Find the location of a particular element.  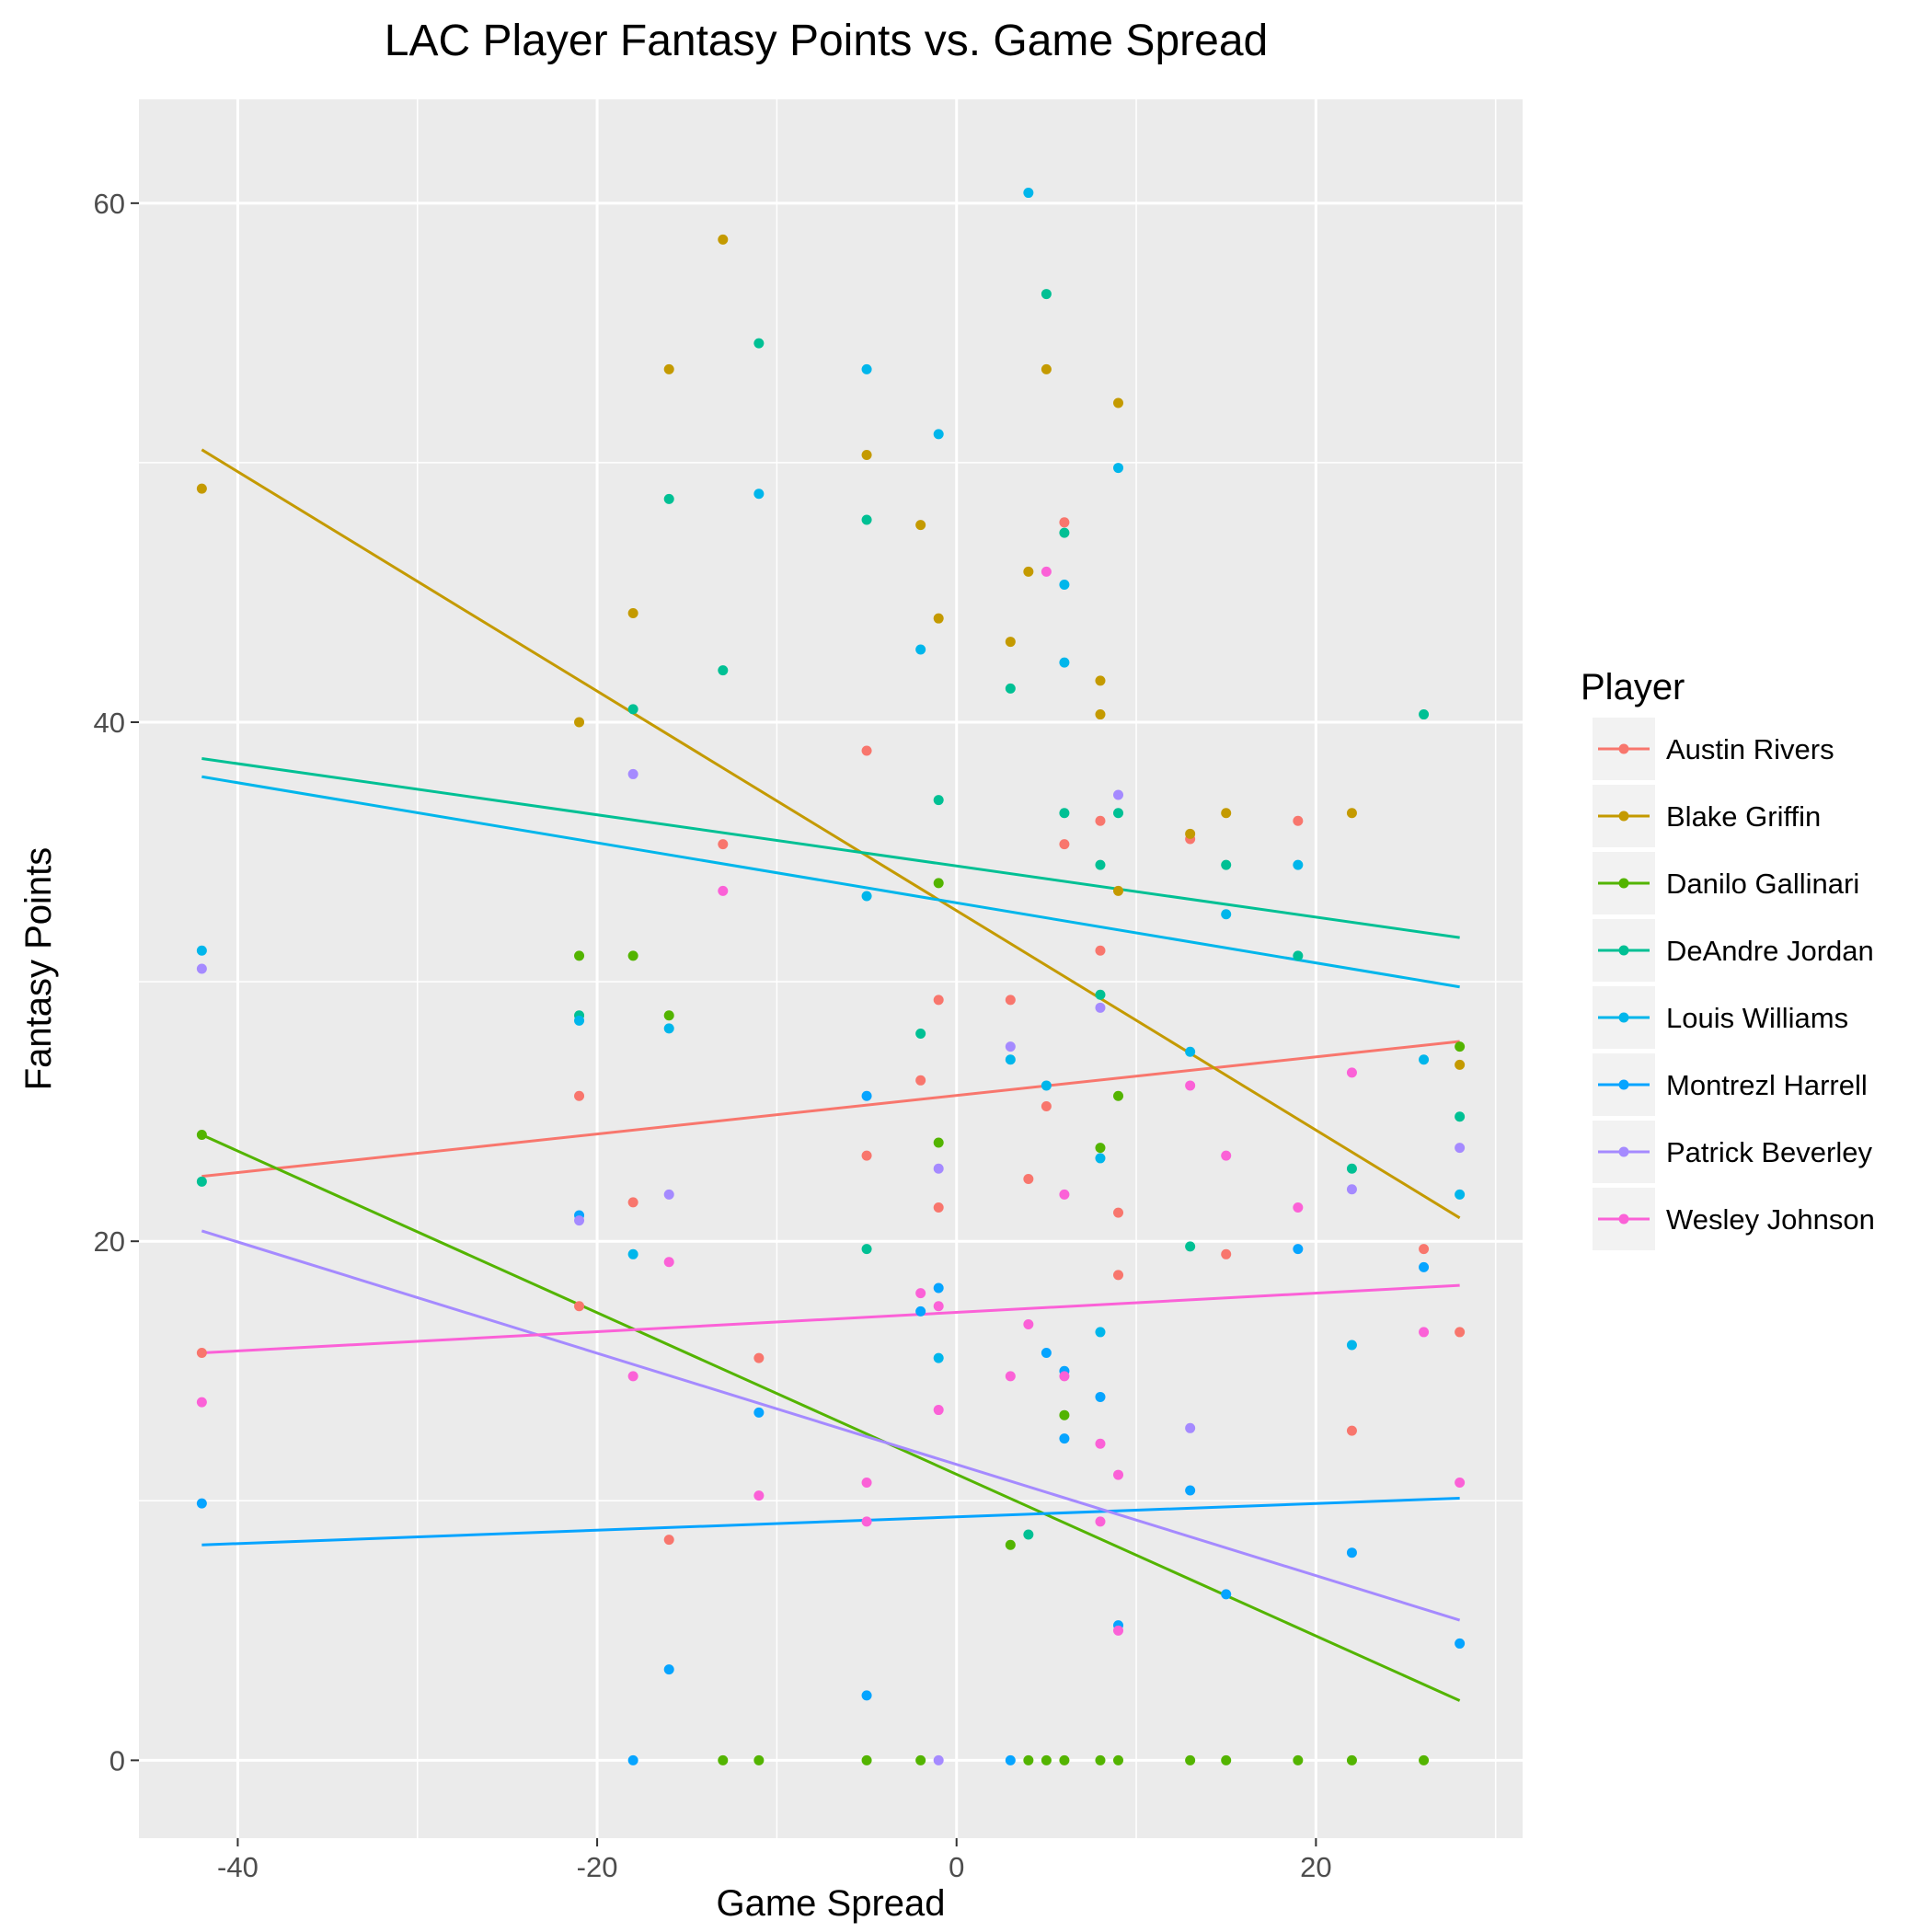

trendline-deandre-jordan is located at coordinates (830, 848).